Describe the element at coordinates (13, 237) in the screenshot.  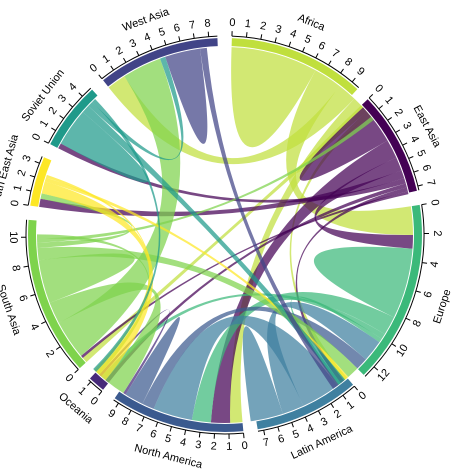
I see `tick-label-south-asia-10: 10` at that location.